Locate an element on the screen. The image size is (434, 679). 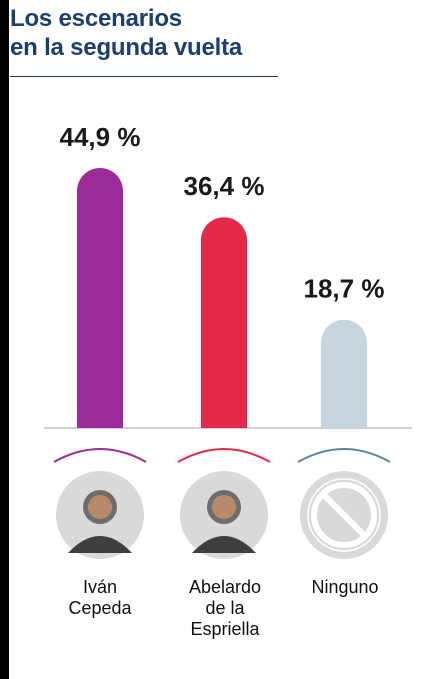
candidate-label-line: Iván is located at coordinates (100, 587).